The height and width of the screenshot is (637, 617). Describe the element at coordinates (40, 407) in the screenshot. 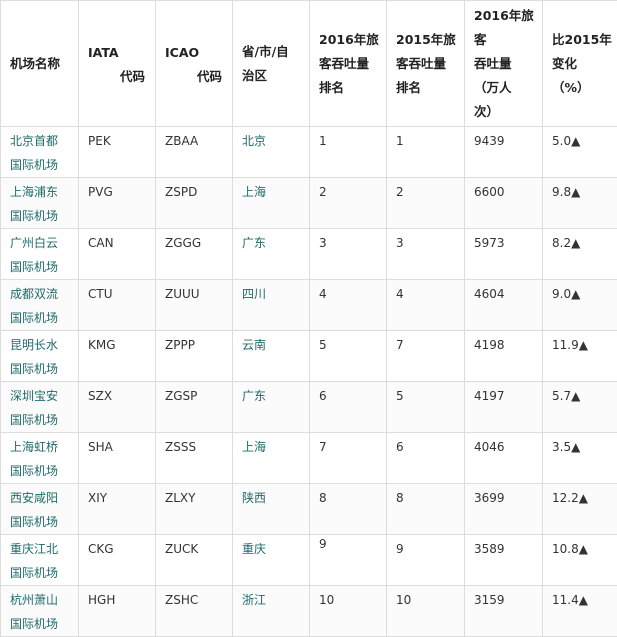

I see `airport-name-cell: 深圳宝安 国际机场` at that location.